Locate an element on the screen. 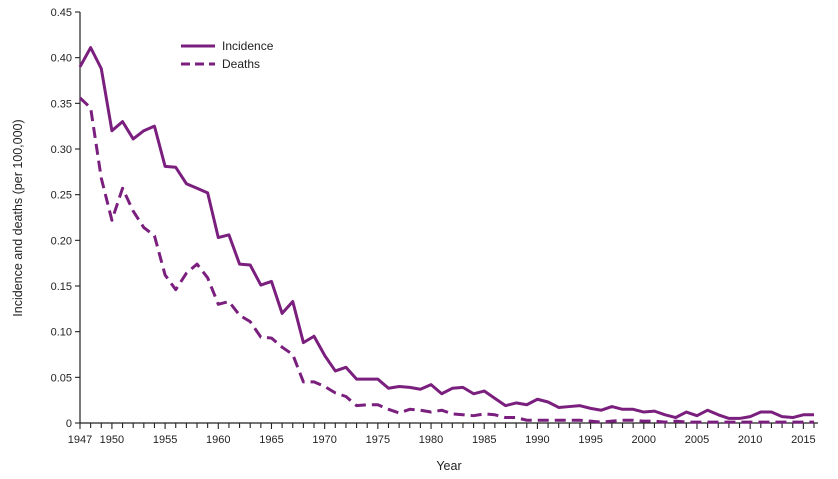 This screenshot has height=479, width=838. y-axis-title: Incidence and deaths (per 100,000) is located at coordinates (18, 217).